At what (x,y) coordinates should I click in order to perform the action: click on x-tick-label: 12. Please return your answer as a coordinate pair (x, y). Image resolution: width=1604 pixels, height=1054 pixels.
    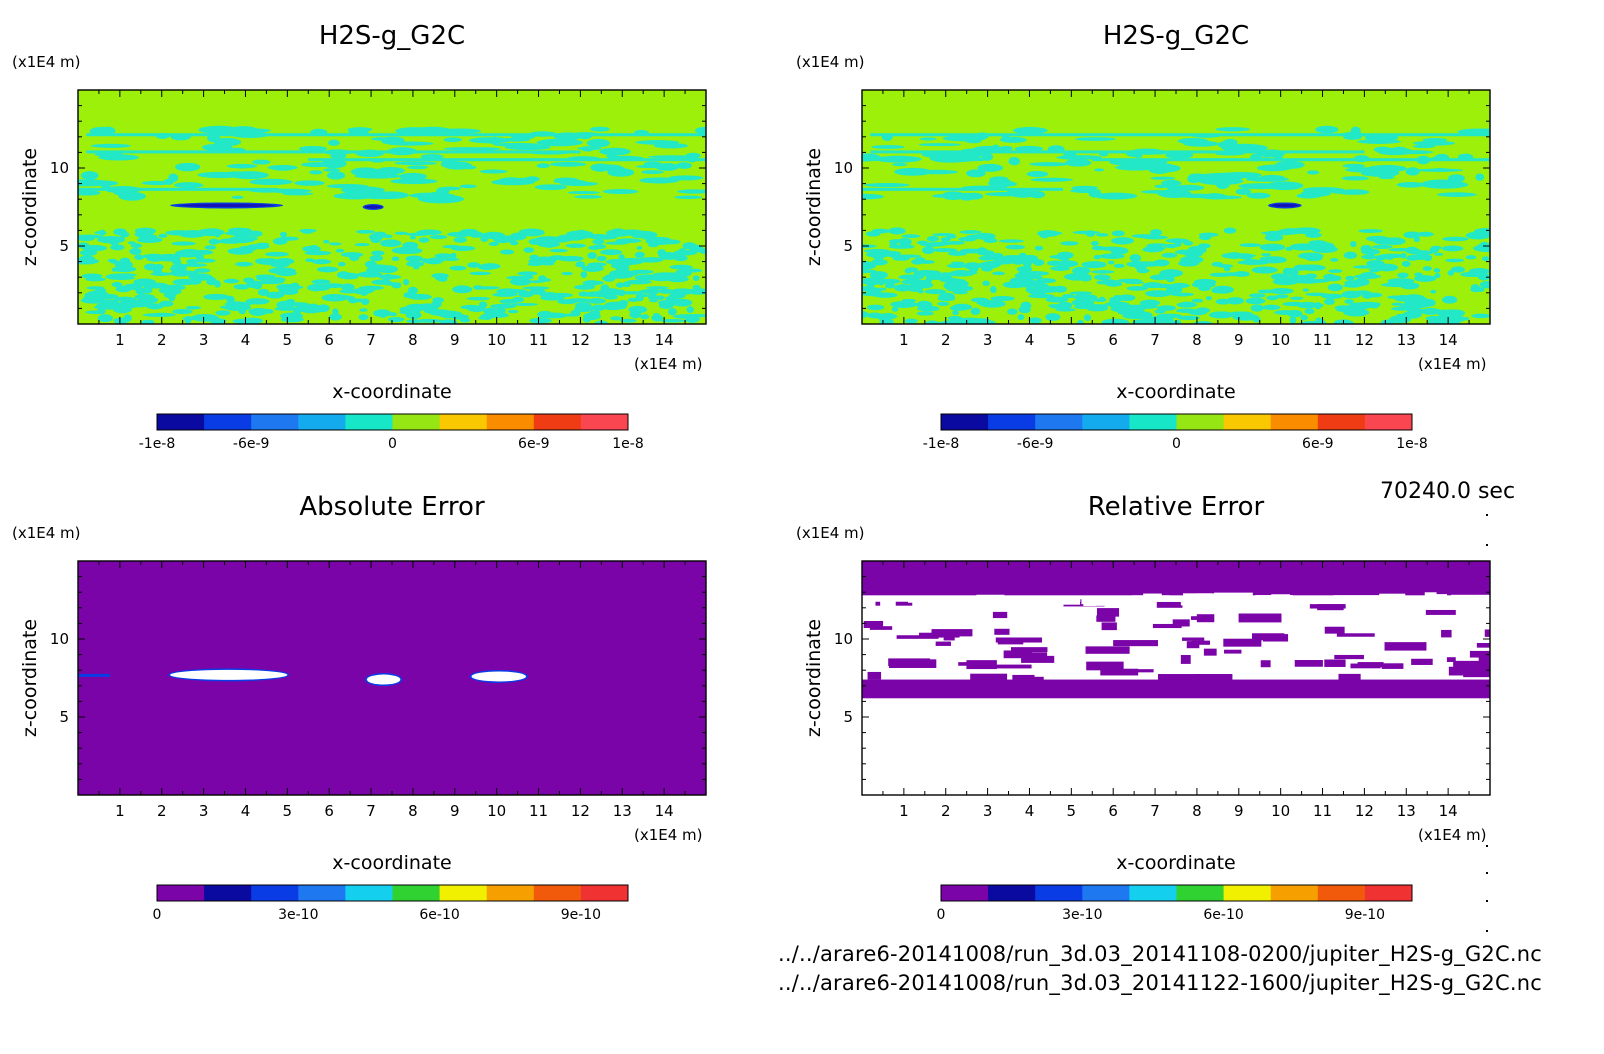
    Looking at the image, I should click on (1364, 811).